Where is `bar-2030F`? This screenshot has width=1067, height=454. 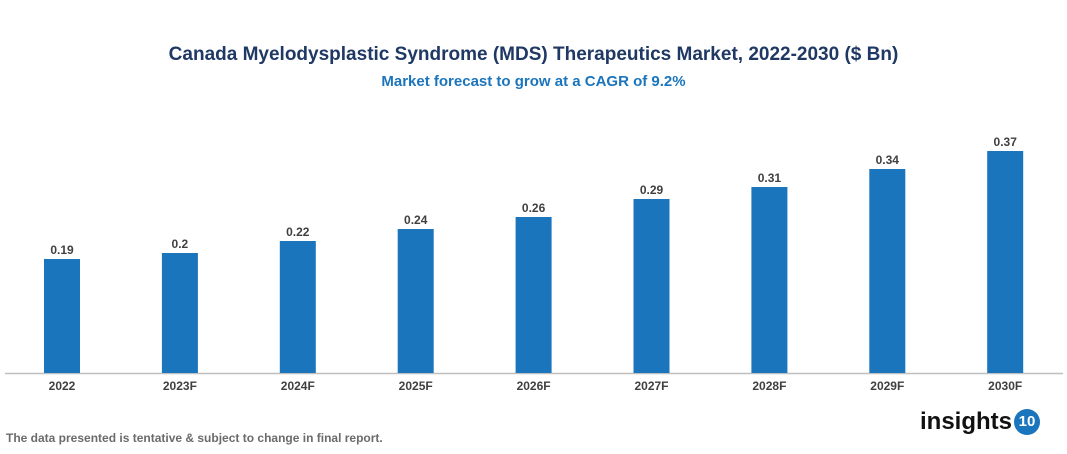
bar-2030F is located at coordinates (1005, 262).